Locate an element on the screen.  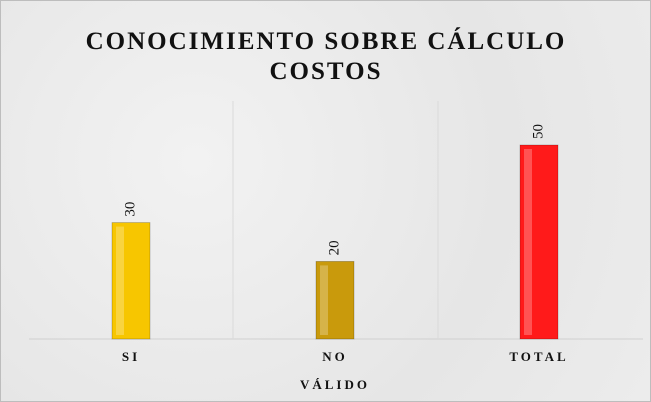
x-tick-label: NO is located at coordinates (335, 356).